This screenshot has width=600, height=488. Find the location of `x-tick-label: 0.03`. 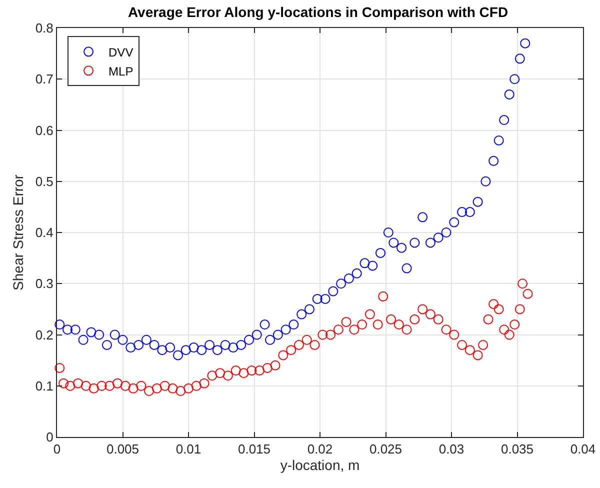

x-tick-label: 0.03 is located at coordinates (451, 449).